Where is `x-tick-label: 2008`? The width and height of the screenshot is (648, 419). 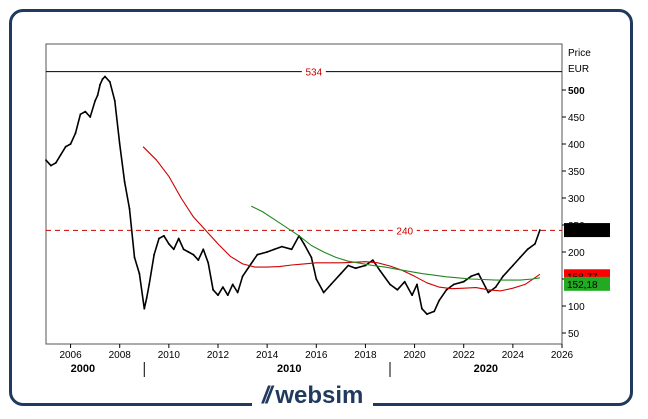 x-tick-label: 2008 is located at coordinates (120, 355).